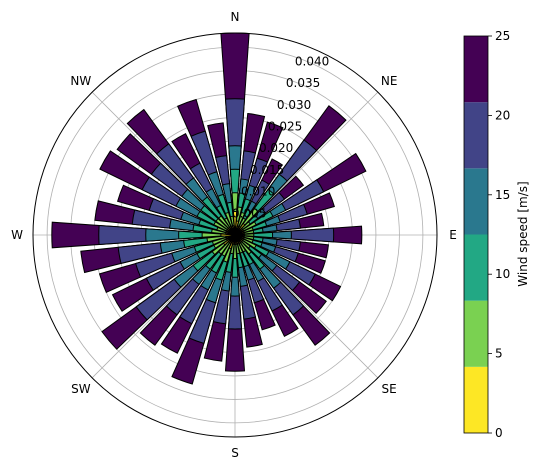 The width and height of the screenshot is (540, 470). Describe the element at coordinates (389, 81) in the screenshot. I see `direction-label-NE: NE` at that location.